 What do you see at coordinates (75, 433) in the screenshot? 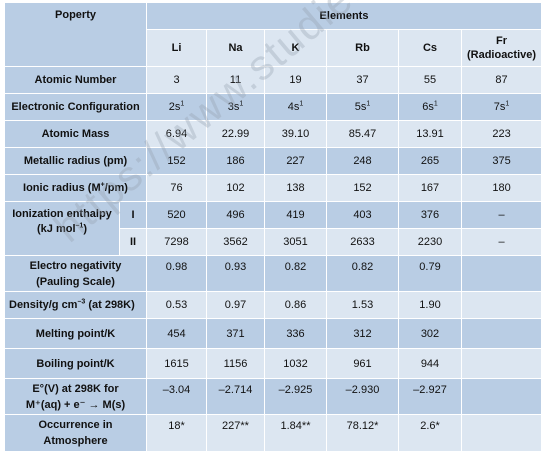
I see `row-label: Occurrence in Atmosphere` at bounding box center [75, 433].